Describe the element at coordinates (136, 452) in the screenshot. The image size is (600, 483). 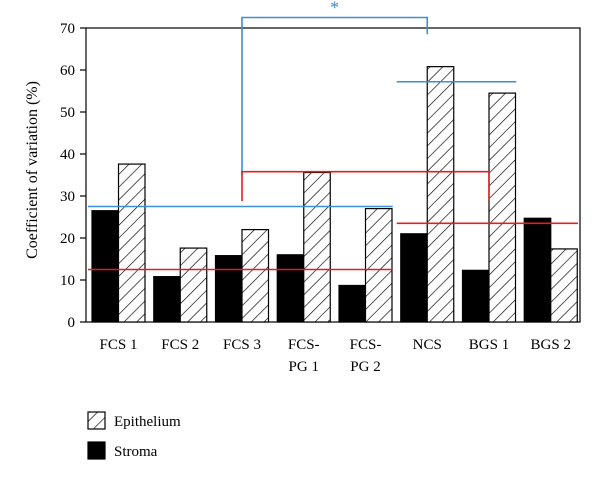
I see `legend-label-stroma: Stroma` at that location.